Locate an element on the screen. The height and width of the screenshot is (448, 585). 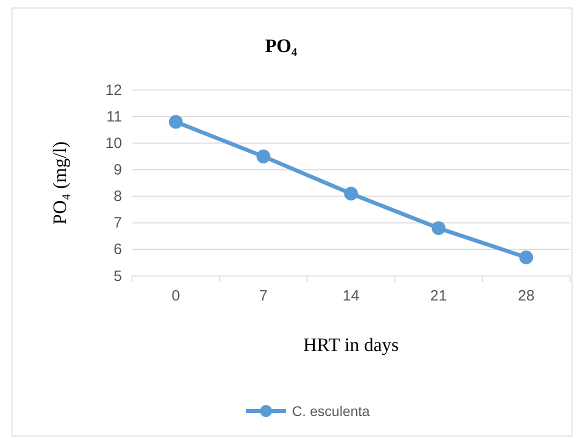
y-tick-label: 12 is located at coordinates (113, 90).